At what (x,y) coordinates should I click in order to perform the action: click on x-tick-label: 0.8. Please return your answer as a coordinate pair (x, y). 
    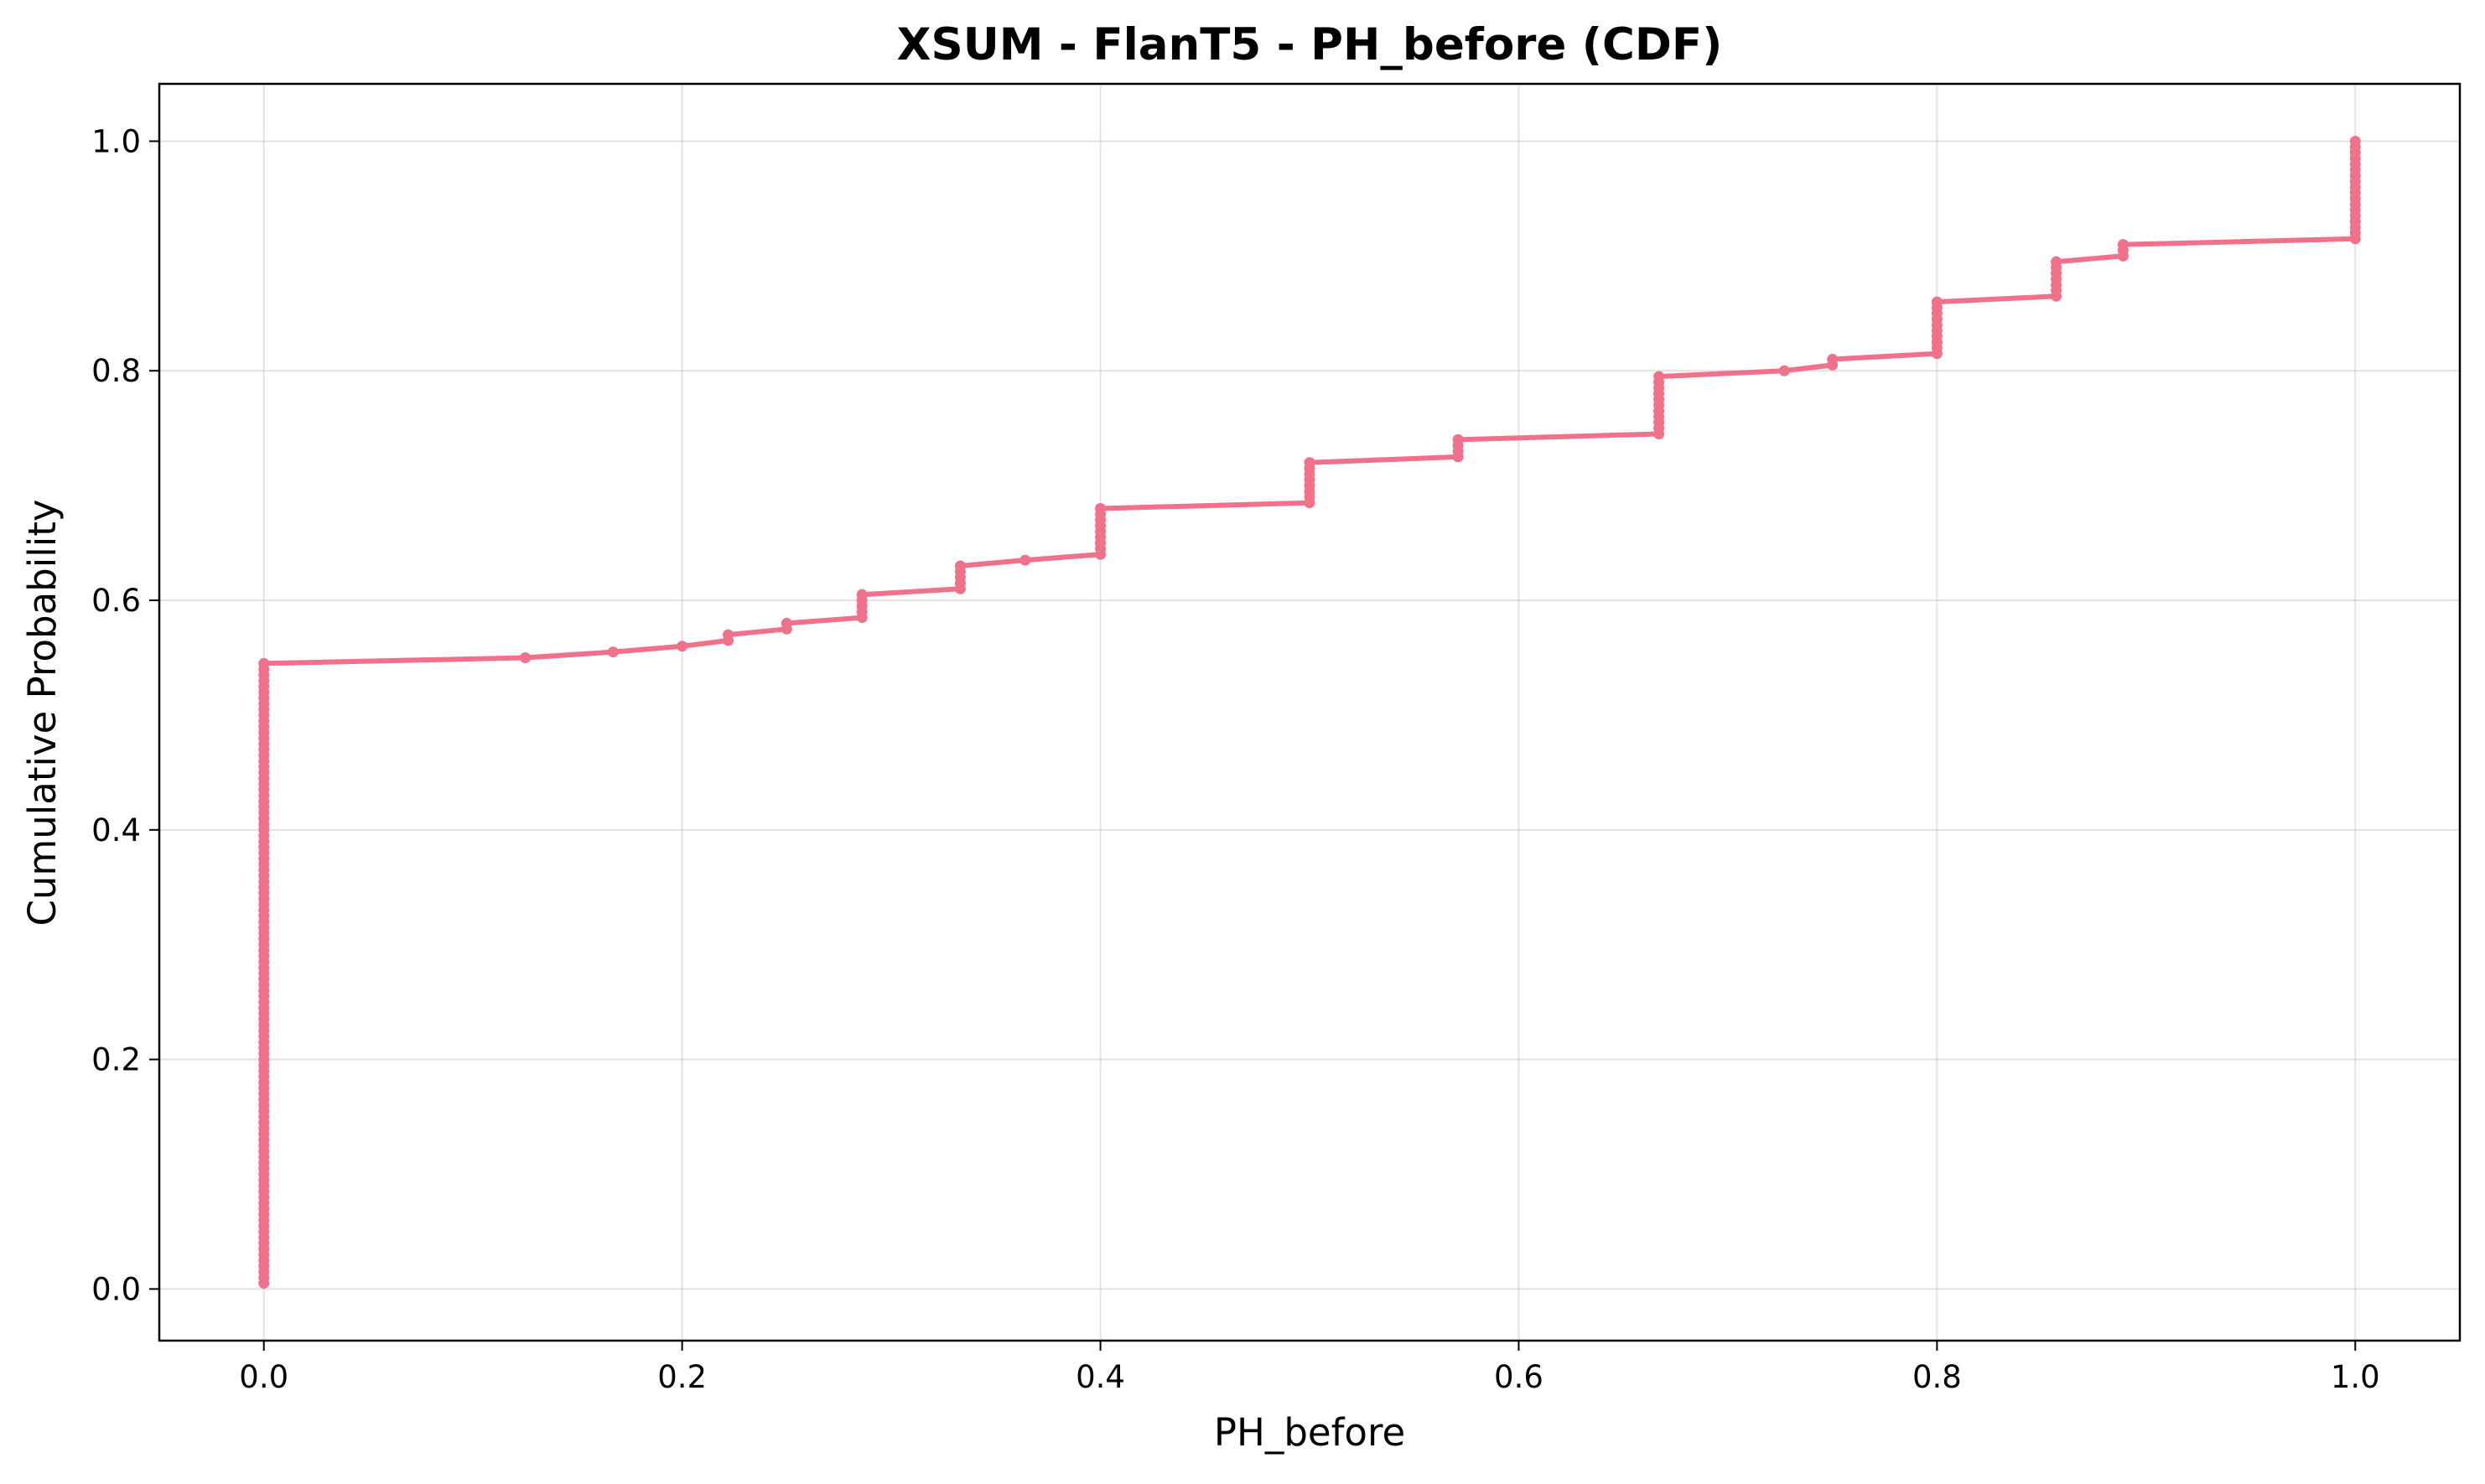
    Looking at the image, I should click on (1937, 1377).